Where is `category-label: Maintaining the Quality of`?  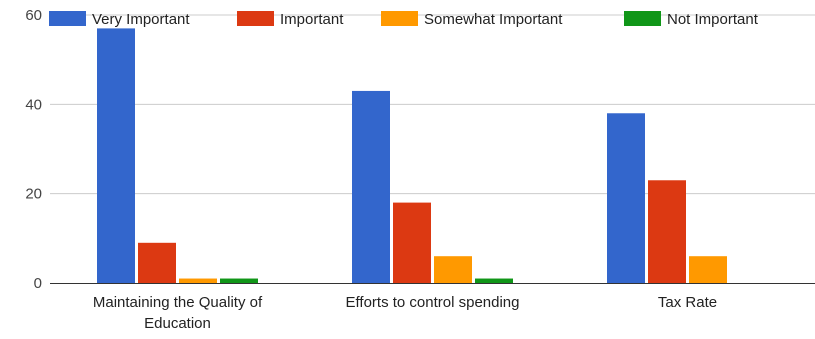
category-label: Maintaining the Quality of is located at coordinates (178, 302).